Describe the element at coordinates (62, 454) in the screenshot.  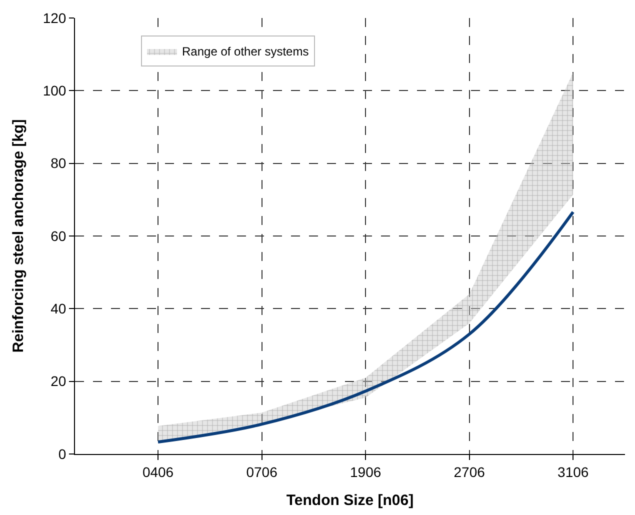
I see `y-tick-label: 0` at that location.